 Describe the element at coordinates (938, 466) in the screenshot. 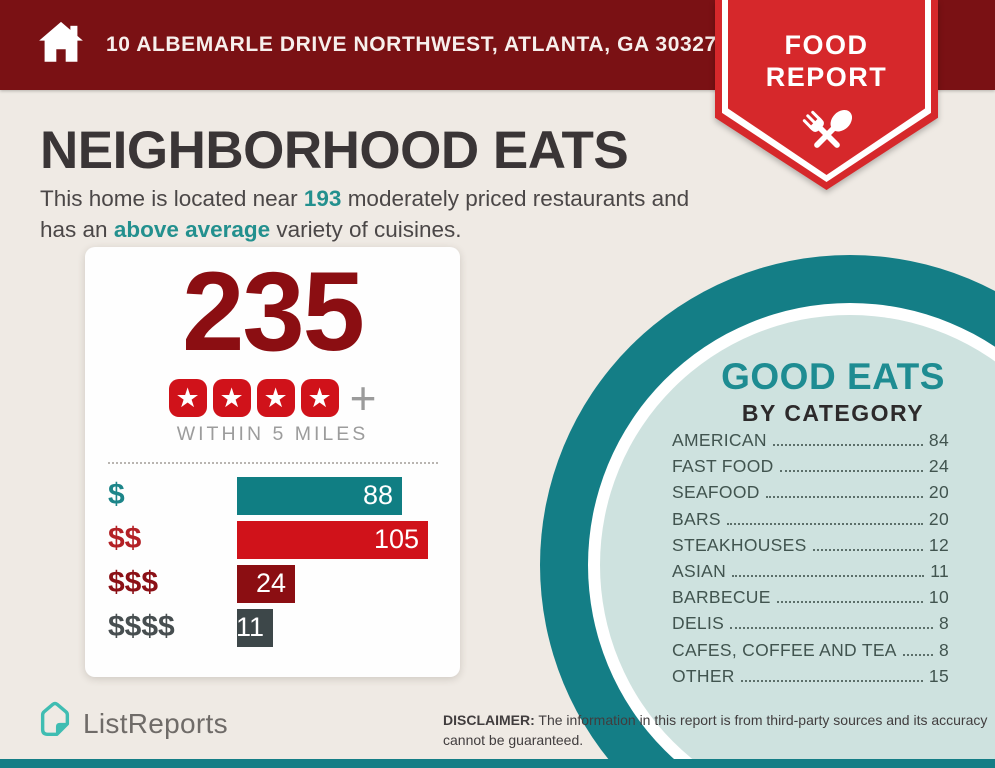

I see `category-value: 24` at that location.